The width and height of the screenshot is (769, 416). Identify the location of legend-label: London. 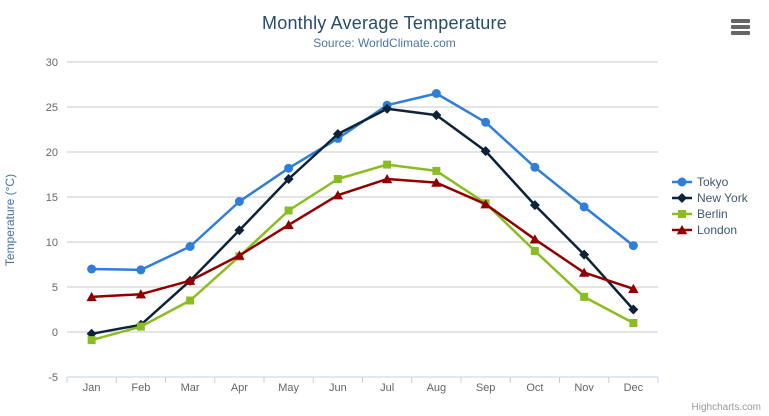
(717, 230).